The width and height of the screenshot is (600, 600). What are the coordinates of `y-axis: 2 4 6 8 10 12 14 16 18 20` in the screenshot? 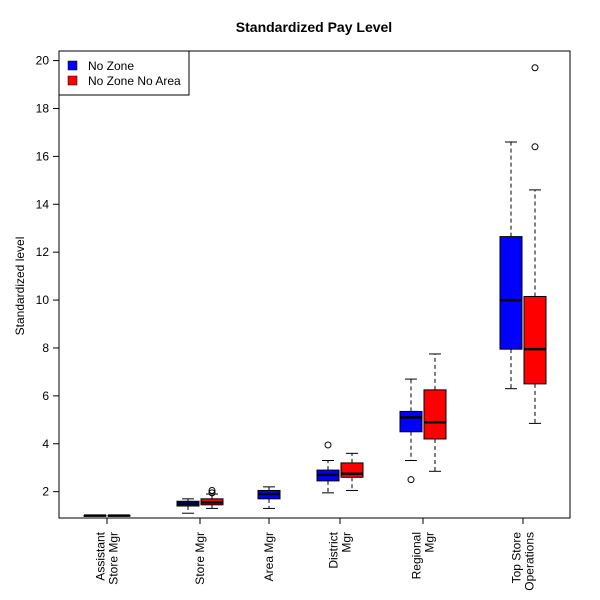 It's located at (48, 276).